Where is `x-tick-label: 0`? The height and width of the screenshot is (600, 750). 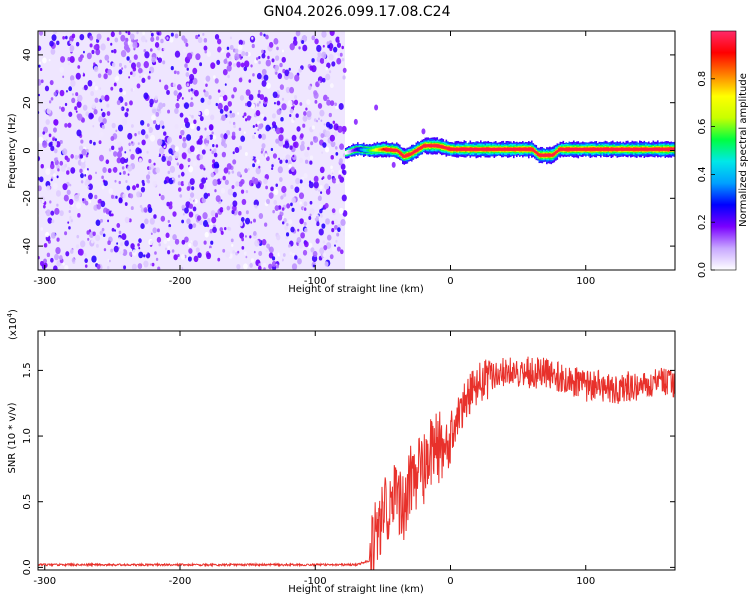 x-tick-label: 0 is located at coordinates (450, 281).